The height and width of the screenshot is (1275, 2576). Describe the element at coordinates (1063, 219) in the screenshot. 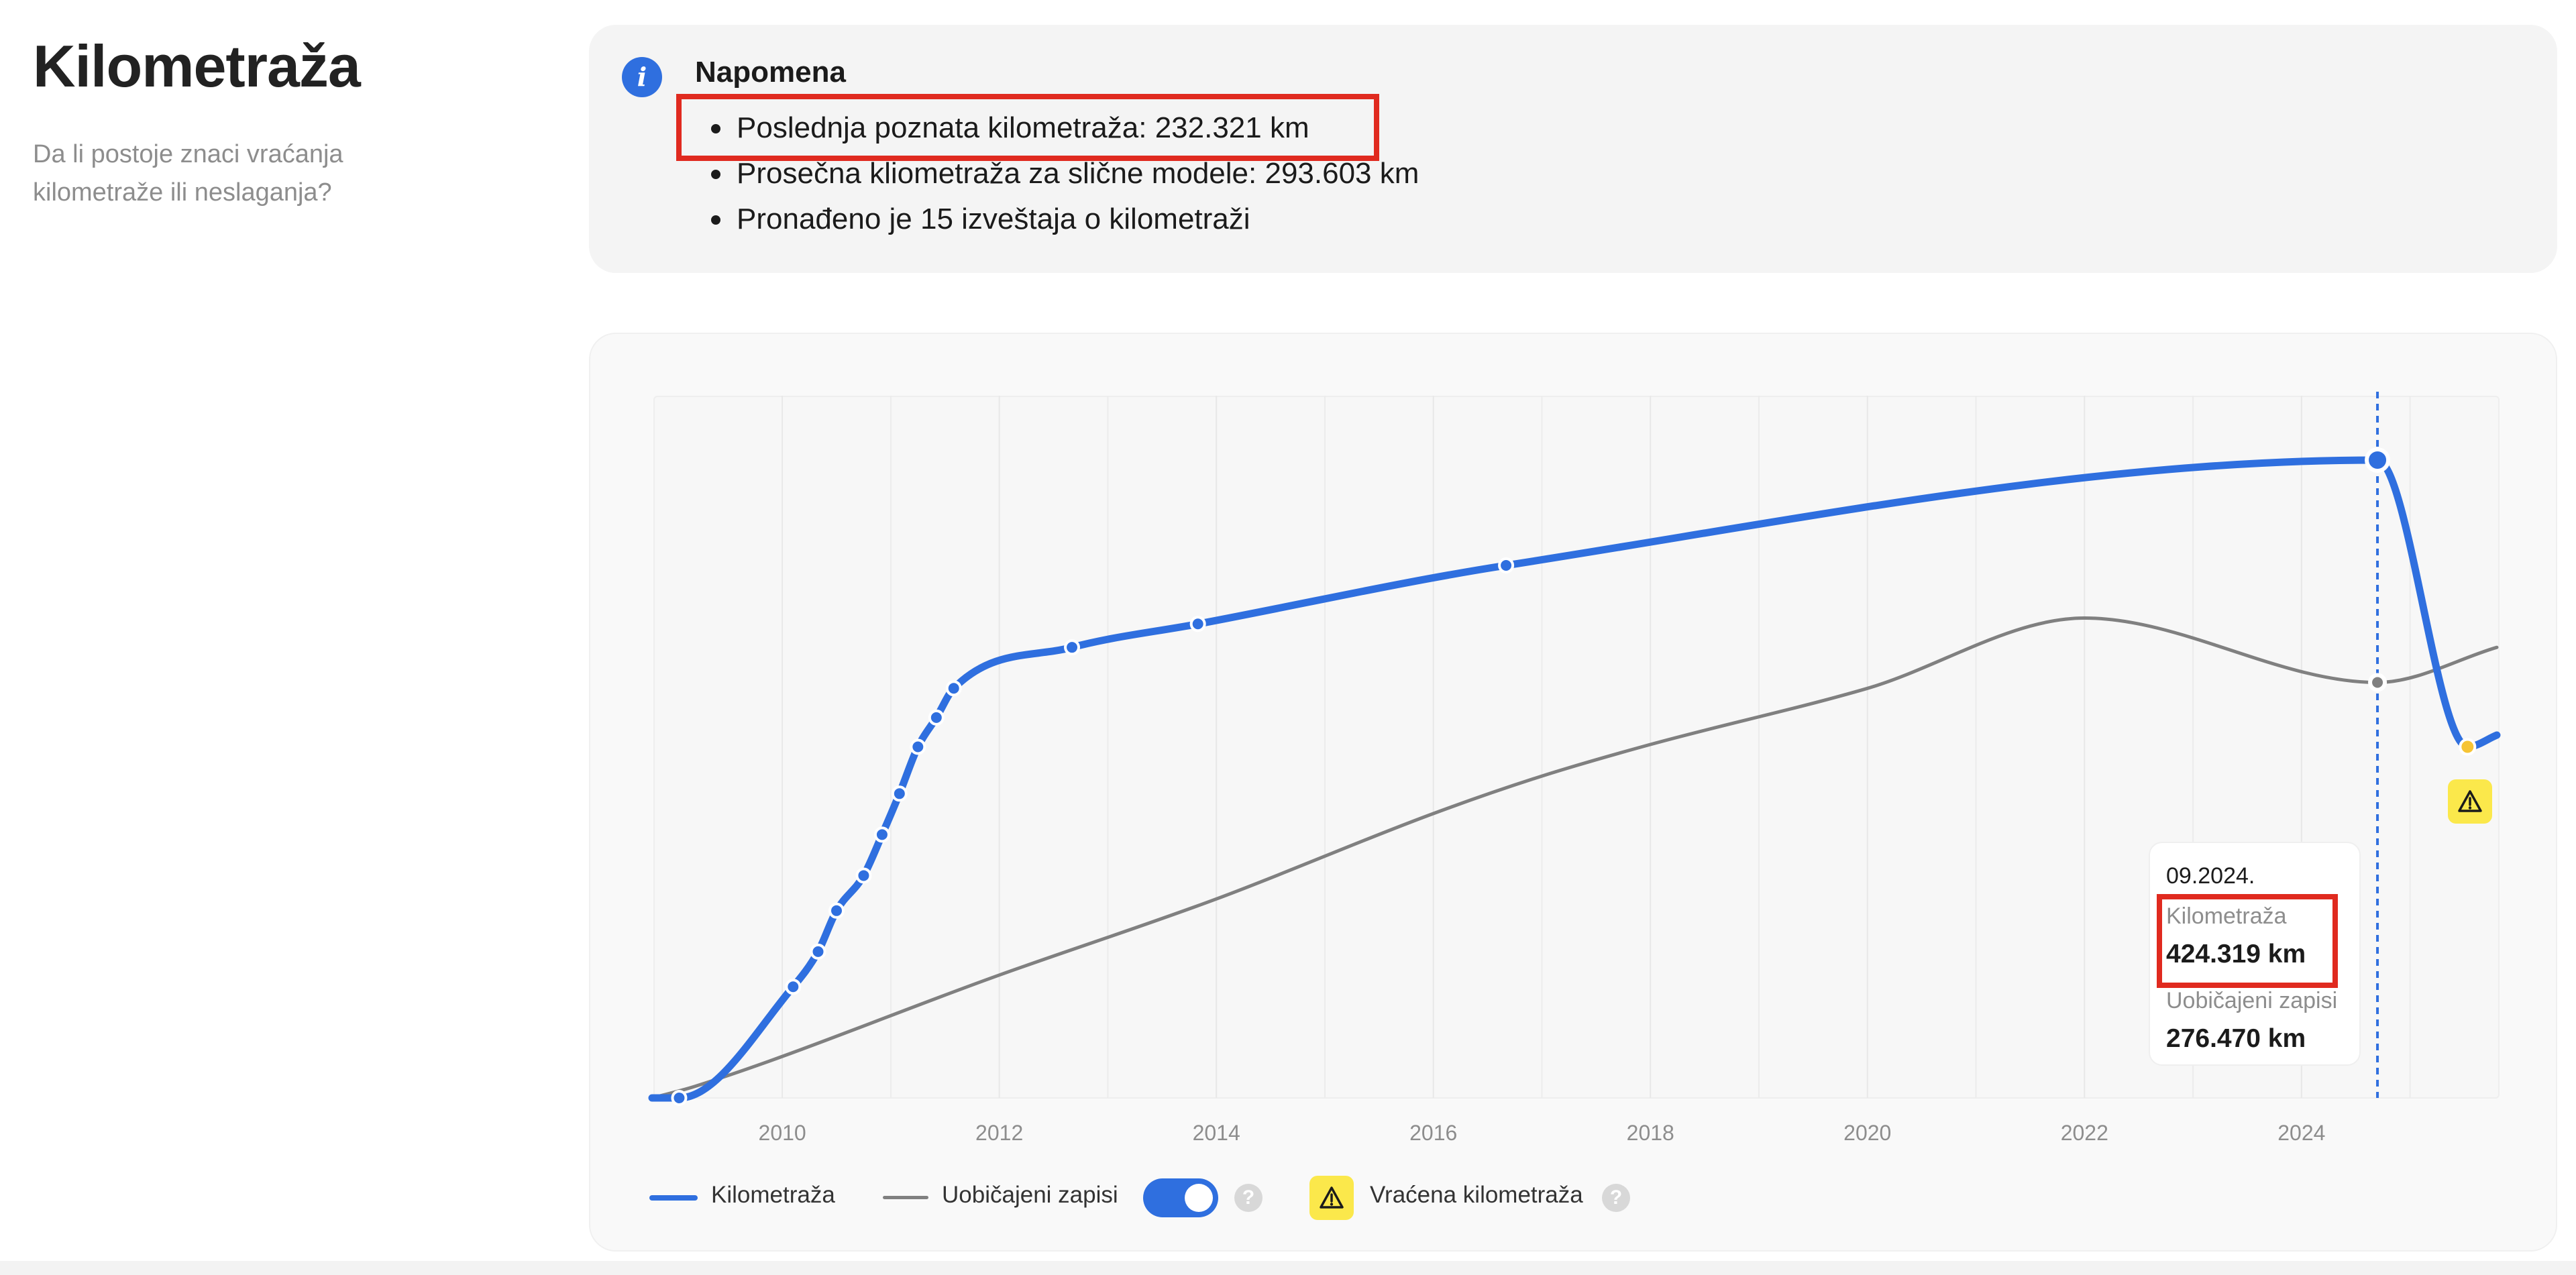

I see `notice-item-report-count: Pronađeno je 15 izveštaja o kilometraži` at that location.